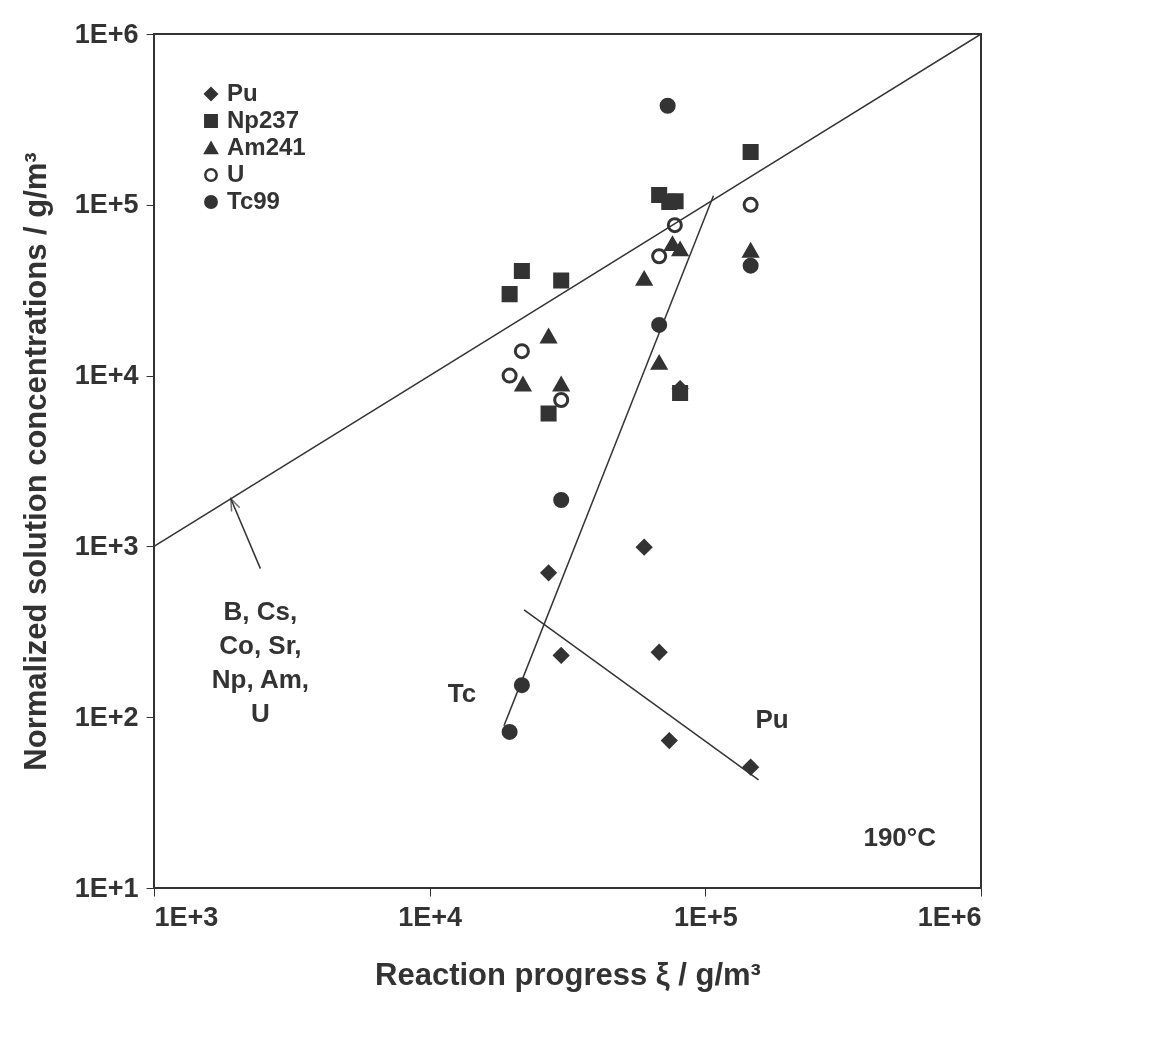 The width and height of the screenshot is (1158, 1054). I want to click on y-tick-label: 1E+3, so click(106, 545).